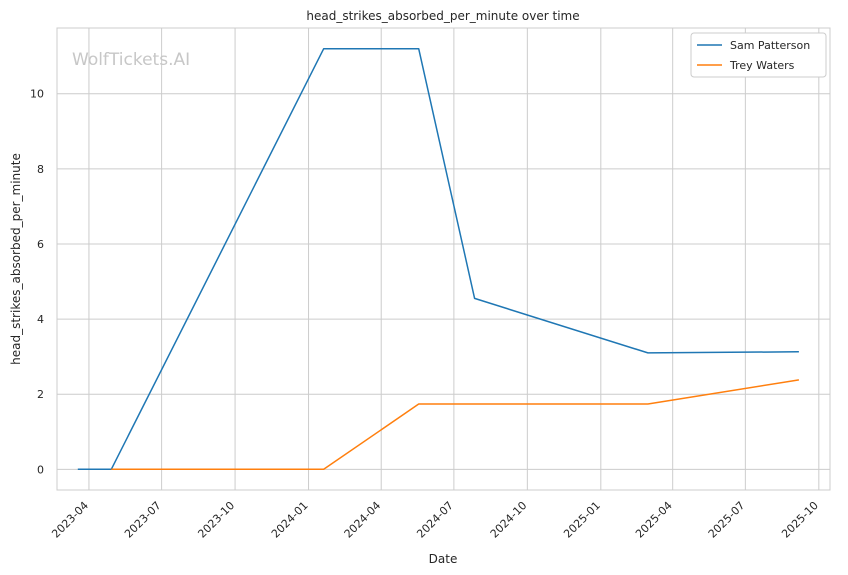 This screenshot has width=848, height=575. What do you see at coordinates (143, 520) in the screenshot?
I see `x-tick-label: 2023-07` at bounding box center [143, 520].